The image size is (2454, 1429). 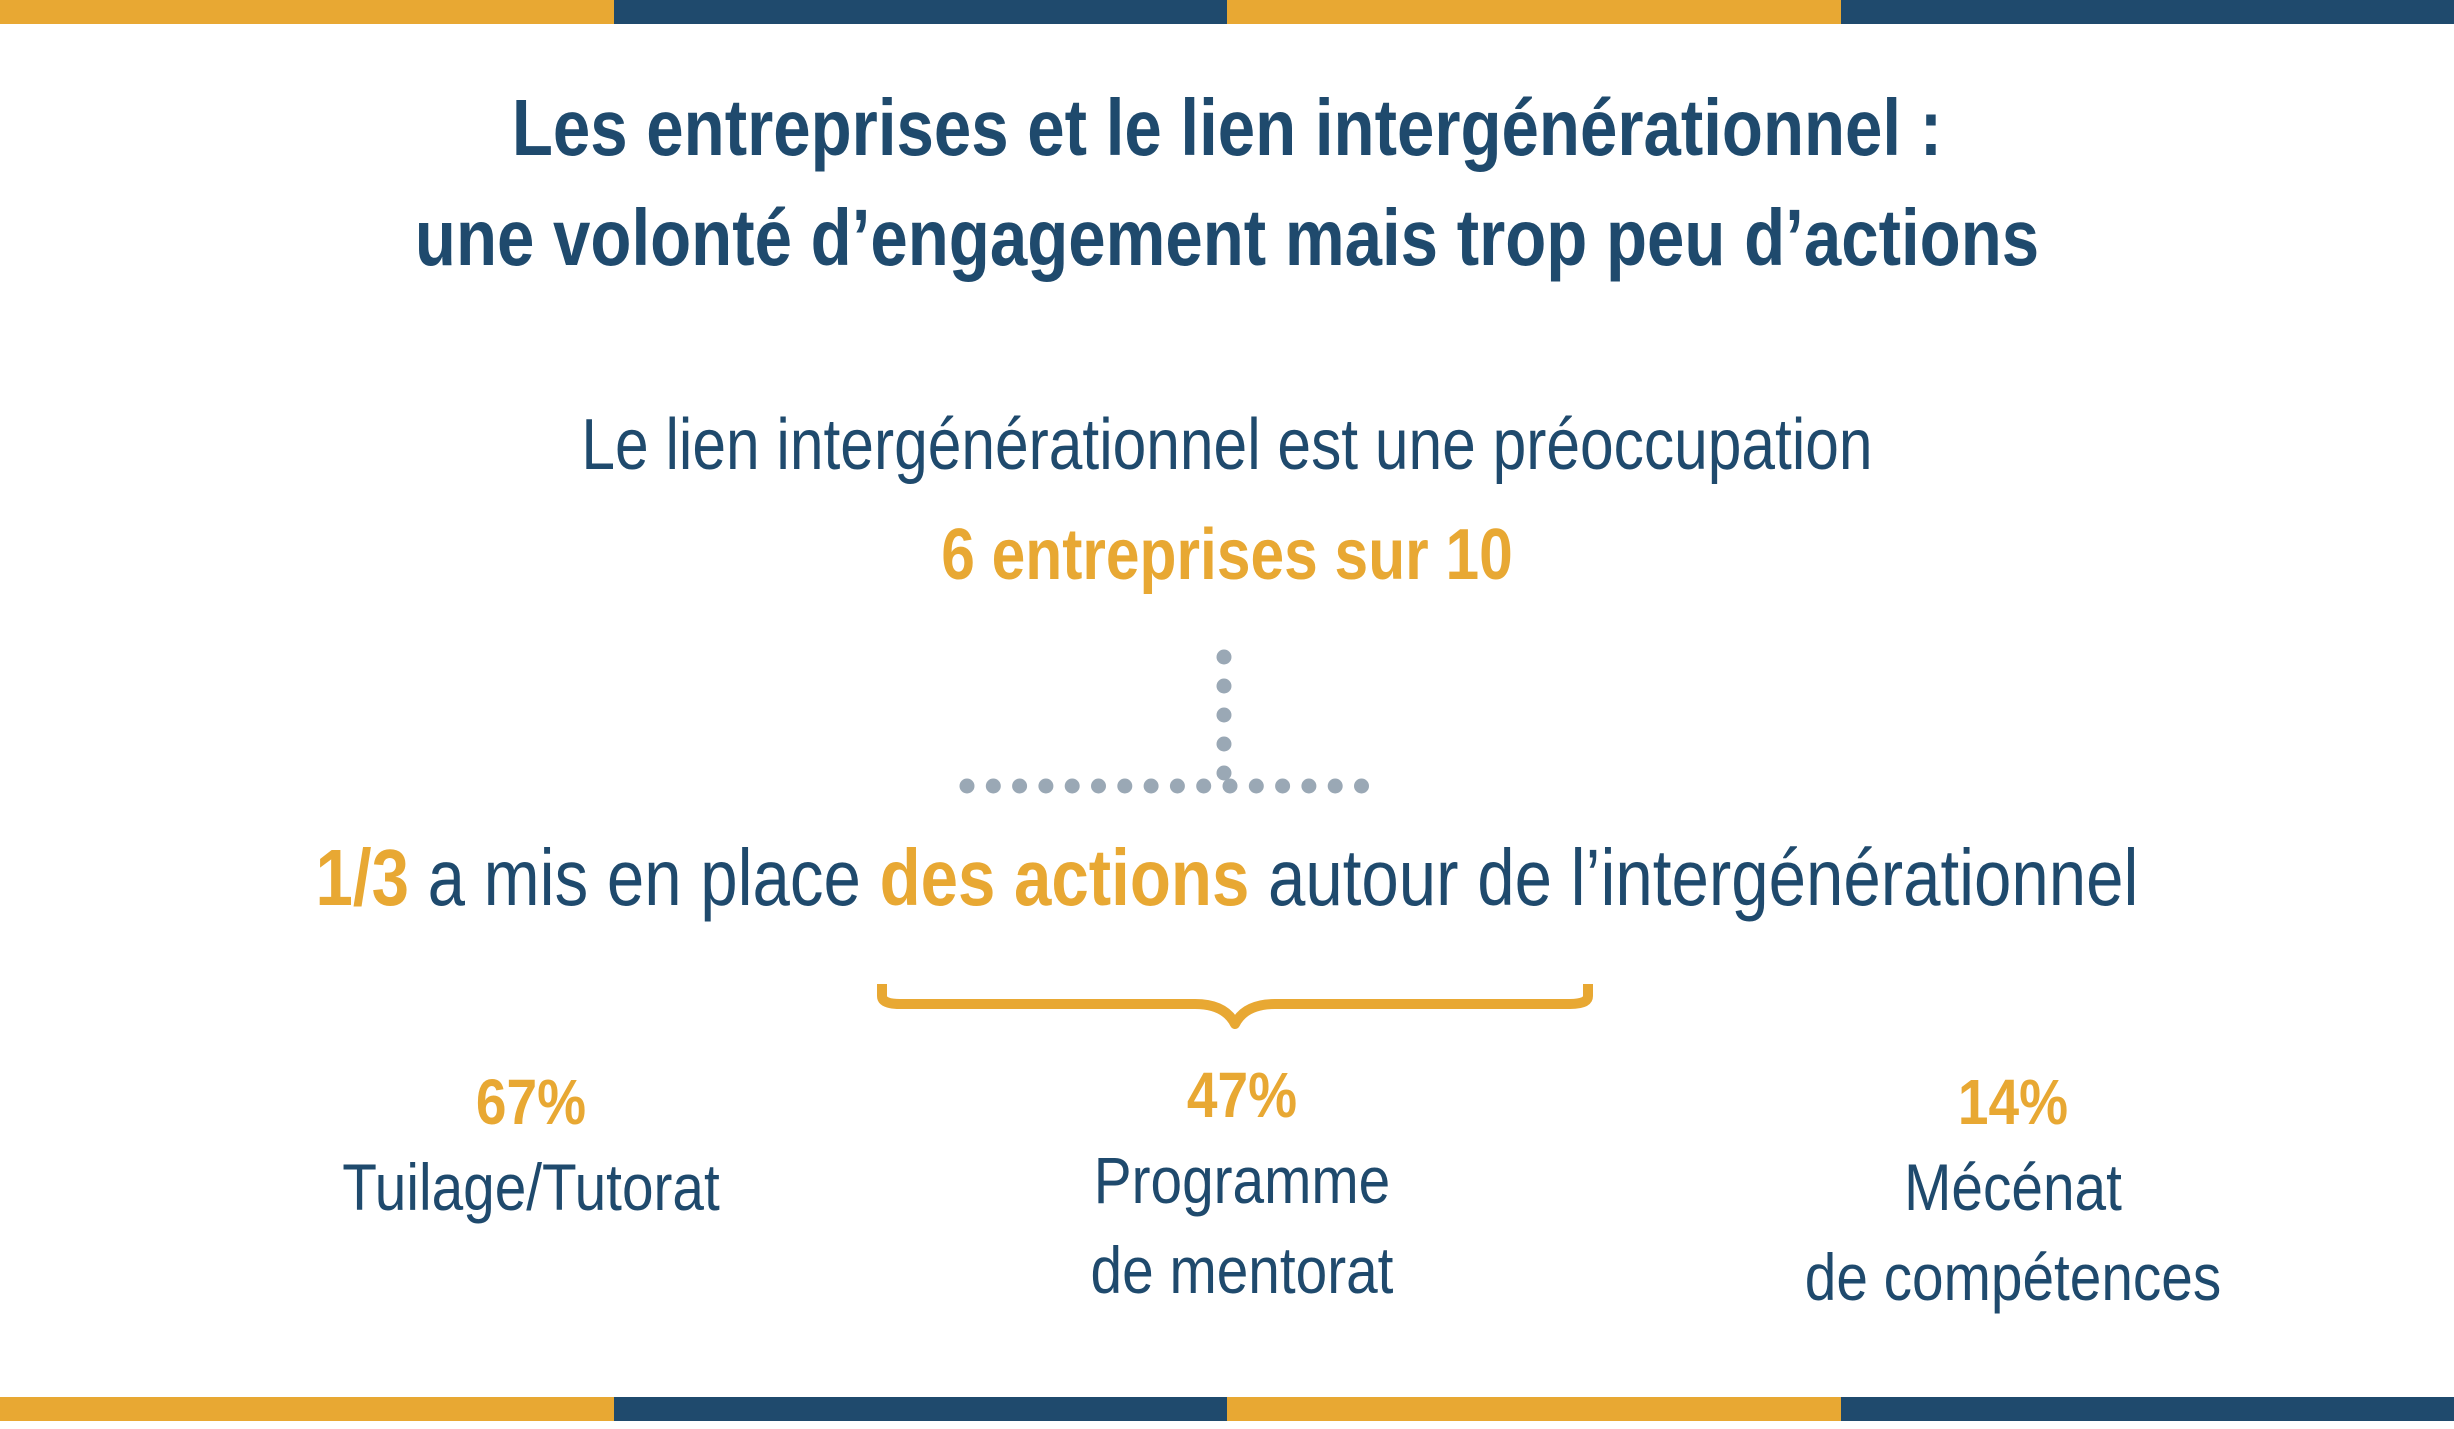 I want to click on stat-label: Tuilage/Tutorat, so click(x=531, y=1187).